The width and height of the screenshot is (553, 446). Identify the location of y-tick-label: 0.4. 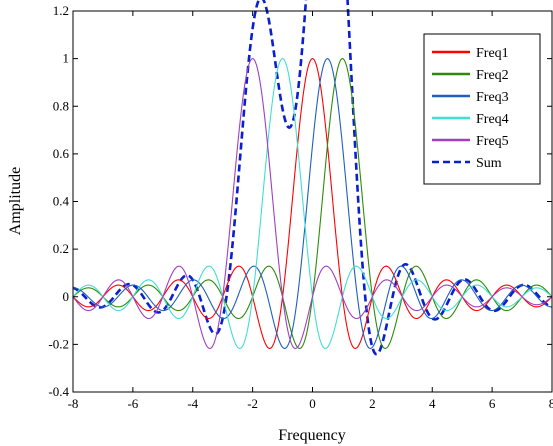
(61, 201).